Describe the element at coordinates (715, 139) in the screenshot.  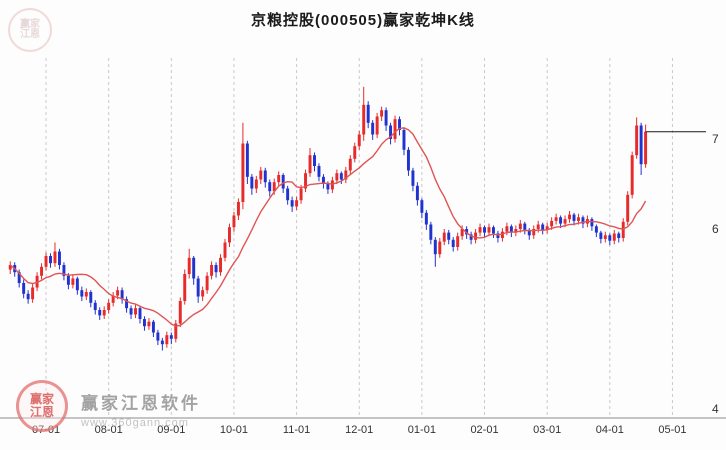
I see `y-axis-label: 7` at that location.